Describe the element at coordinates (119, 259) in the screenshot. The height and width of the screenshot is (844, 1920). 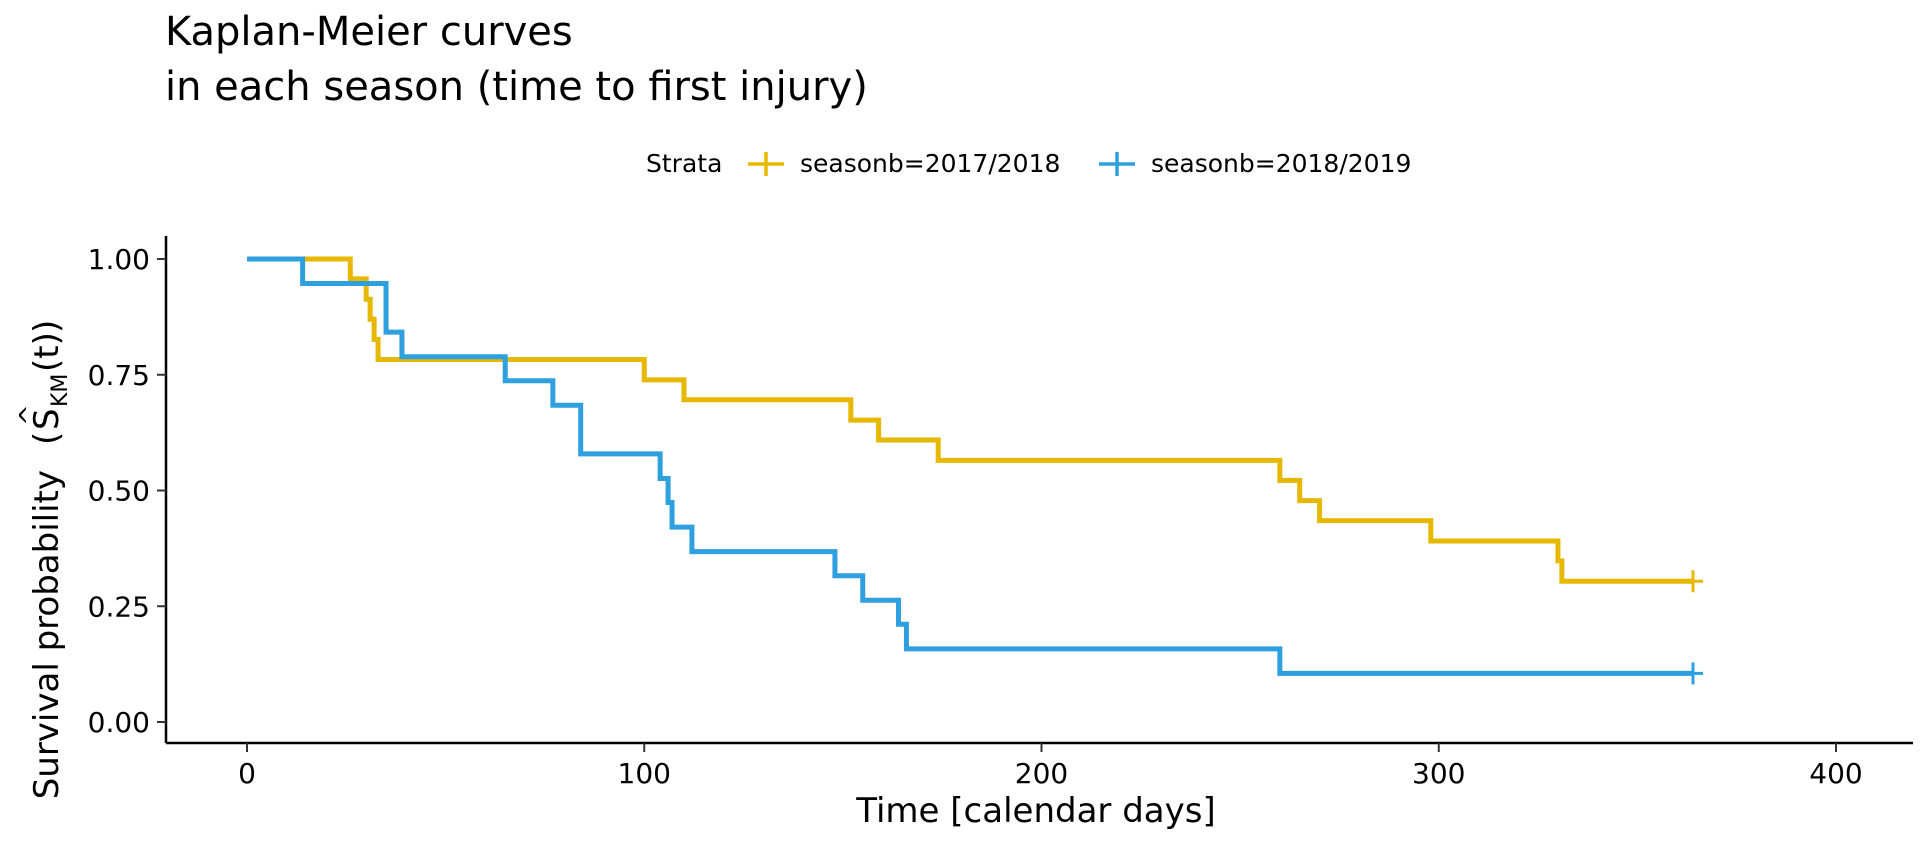
I see `y-tick-label: 1.00` at that location.